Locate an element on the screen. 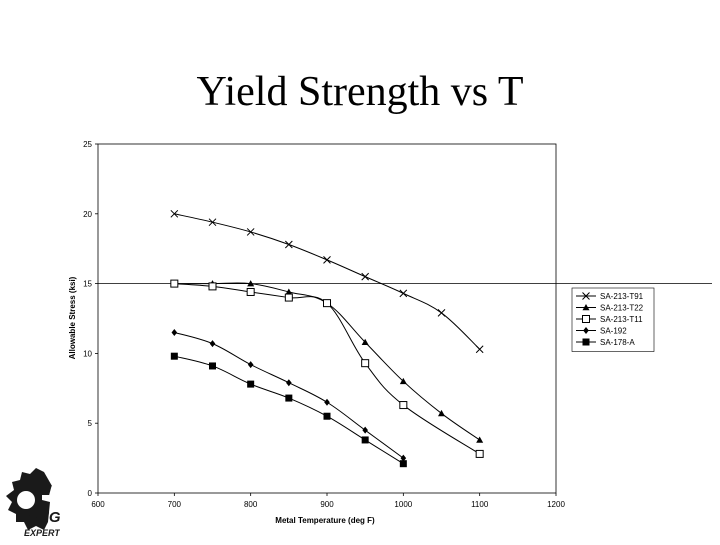 This screenshot has width=720, height=545. y-tick-label: 10 is located at coordinates (87, 353).